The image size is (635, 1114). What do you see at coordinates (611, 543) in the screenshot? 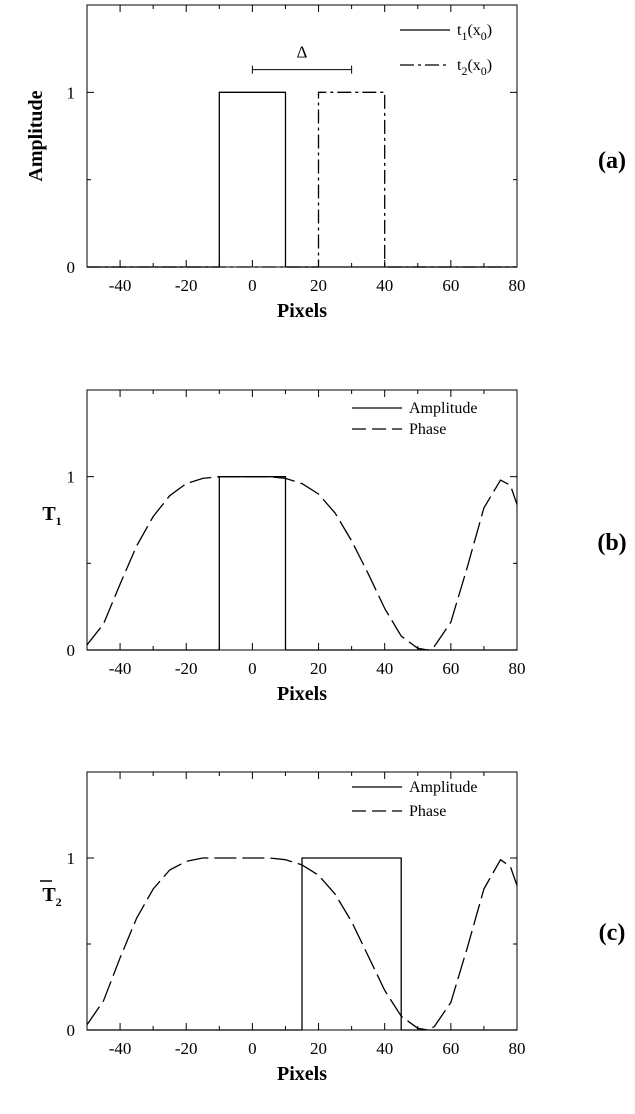
I see `panel-label: (b)` at bounding box center [611, 543].